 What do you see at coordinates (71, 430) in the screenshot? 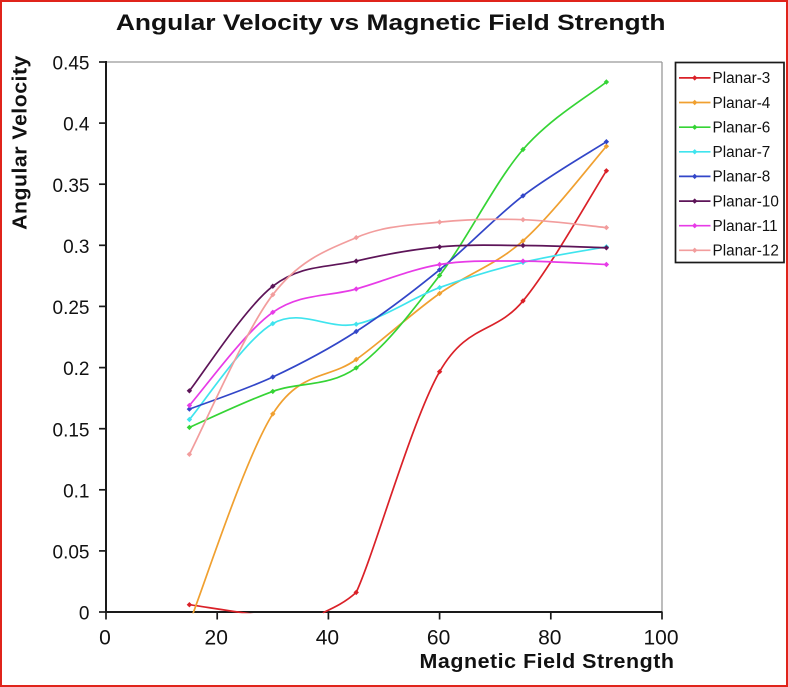
I see `svg-text: 0.15` at bounding box center [71, 430].